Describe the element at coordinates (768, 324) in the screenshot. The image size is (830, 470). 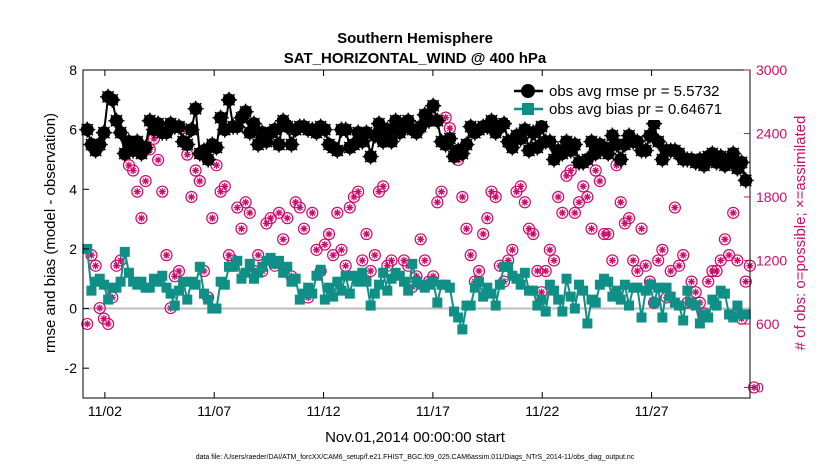
I see `y-tick-label-right: 600` at that location.